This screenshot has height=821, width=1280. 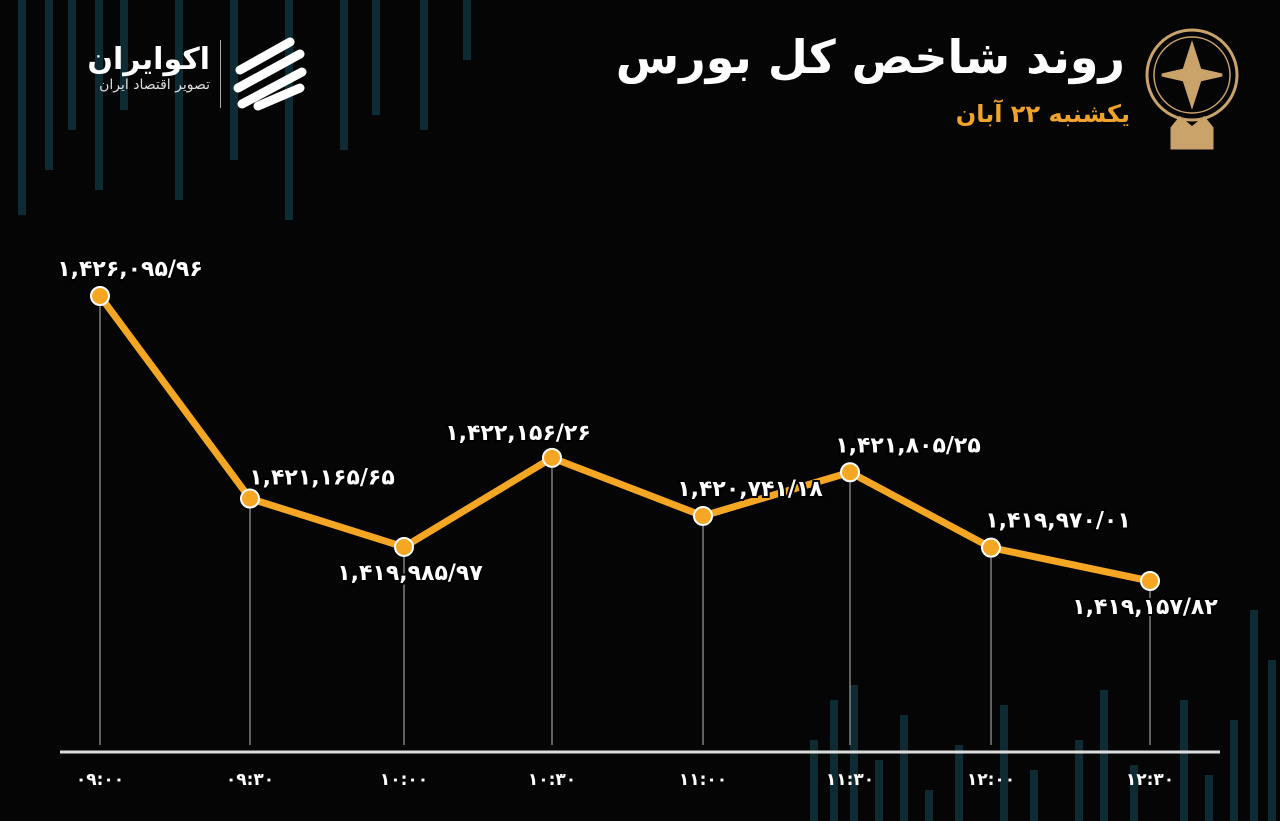 What do you see at coordinates (250, 780) in the screenshot?
I see `x-tick-label: ۰۹:۳۰` at bounding box center [250, 780].